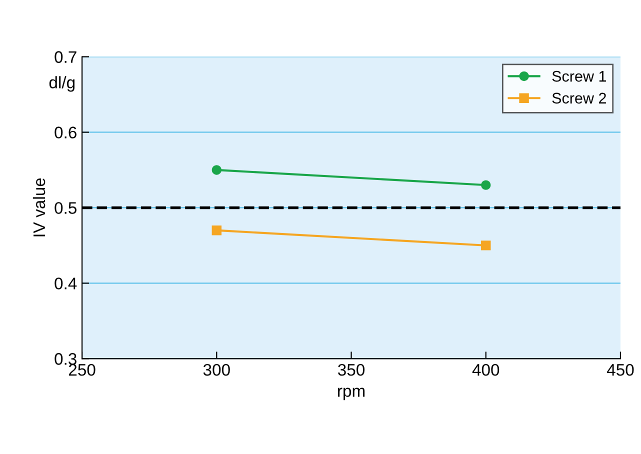  I want to click on text: dl/g, so click(62, 84).